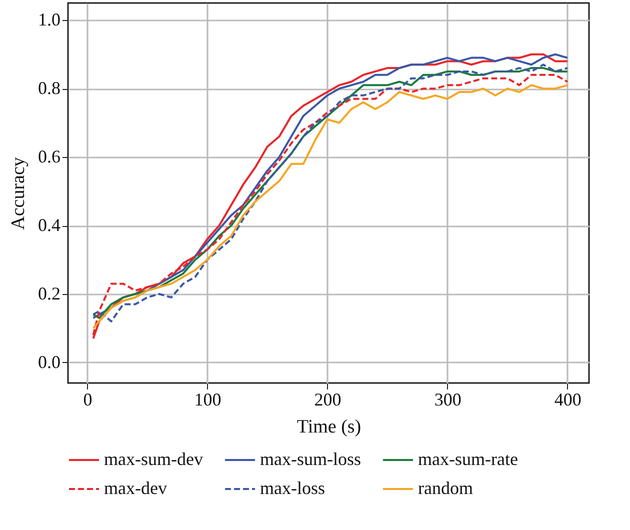 The width and height of the screenshot is (630, 530). I want to click on legend-label: max-sum-dev, so click(153, 459).